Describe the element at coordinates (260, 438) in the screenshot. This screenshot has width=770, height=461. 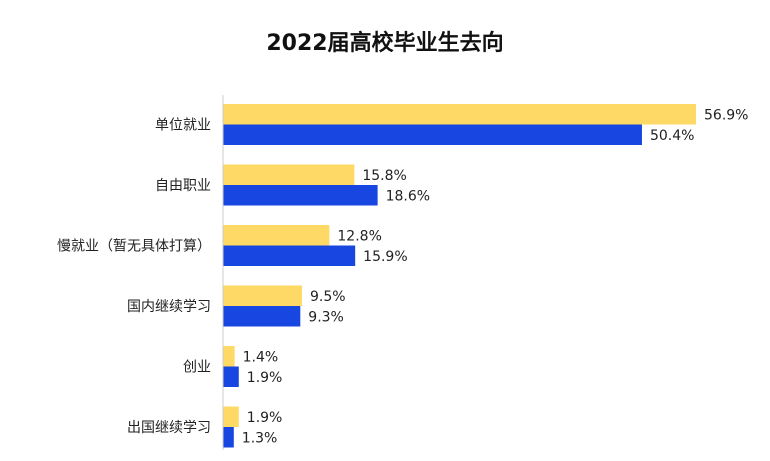
I see `data-label: 1.3%` at that location.